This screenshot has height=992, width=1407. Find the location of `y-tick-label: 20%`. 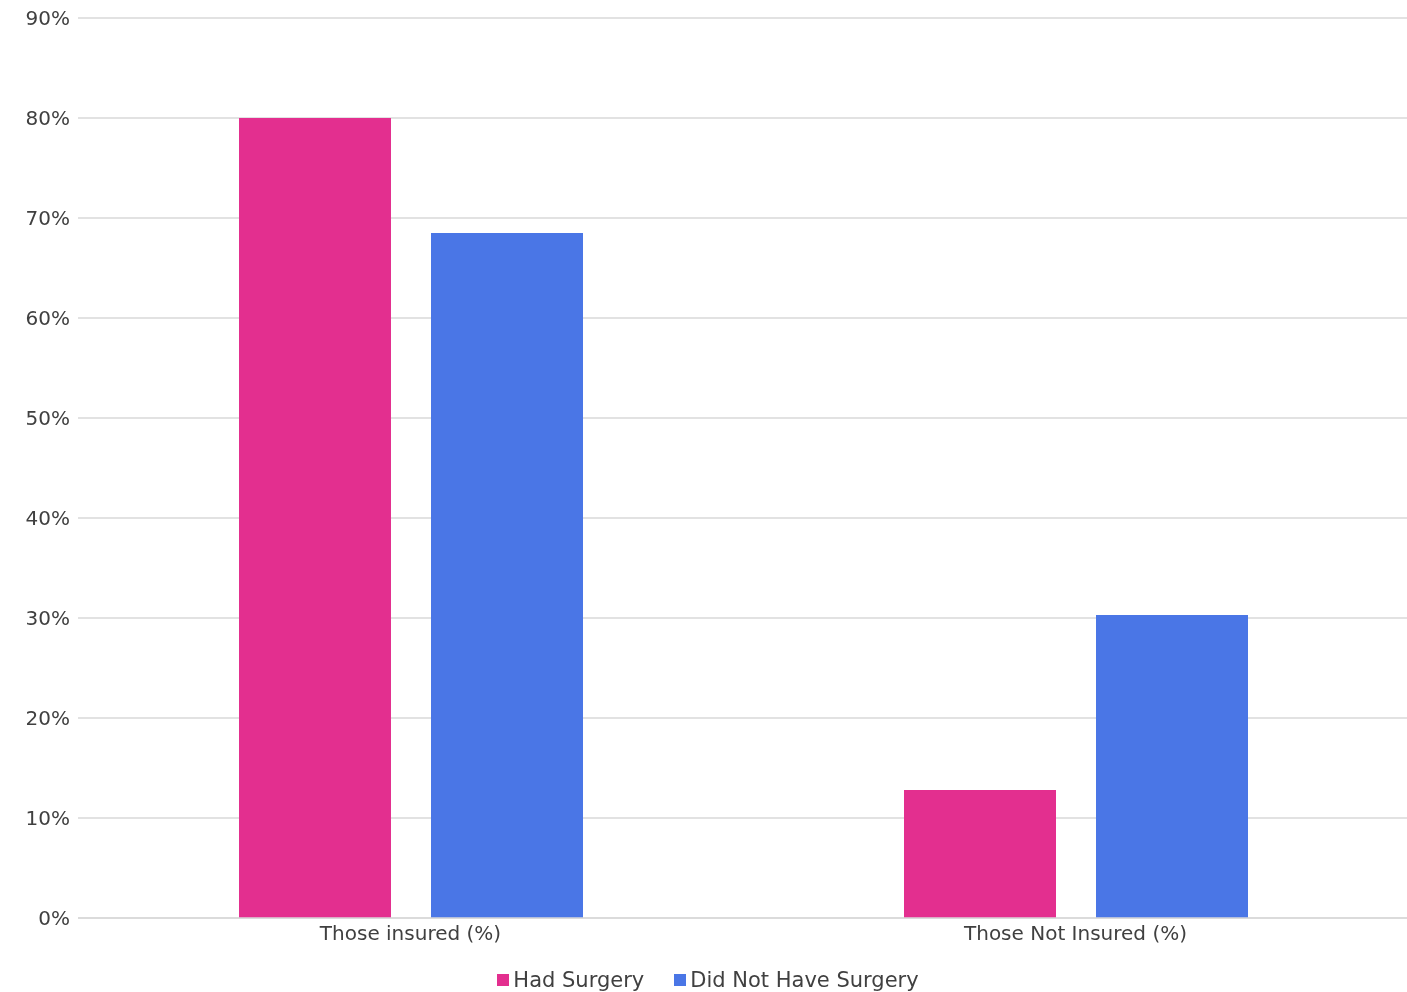

y-tick-label: 20% is located at coordinates (47, 718).